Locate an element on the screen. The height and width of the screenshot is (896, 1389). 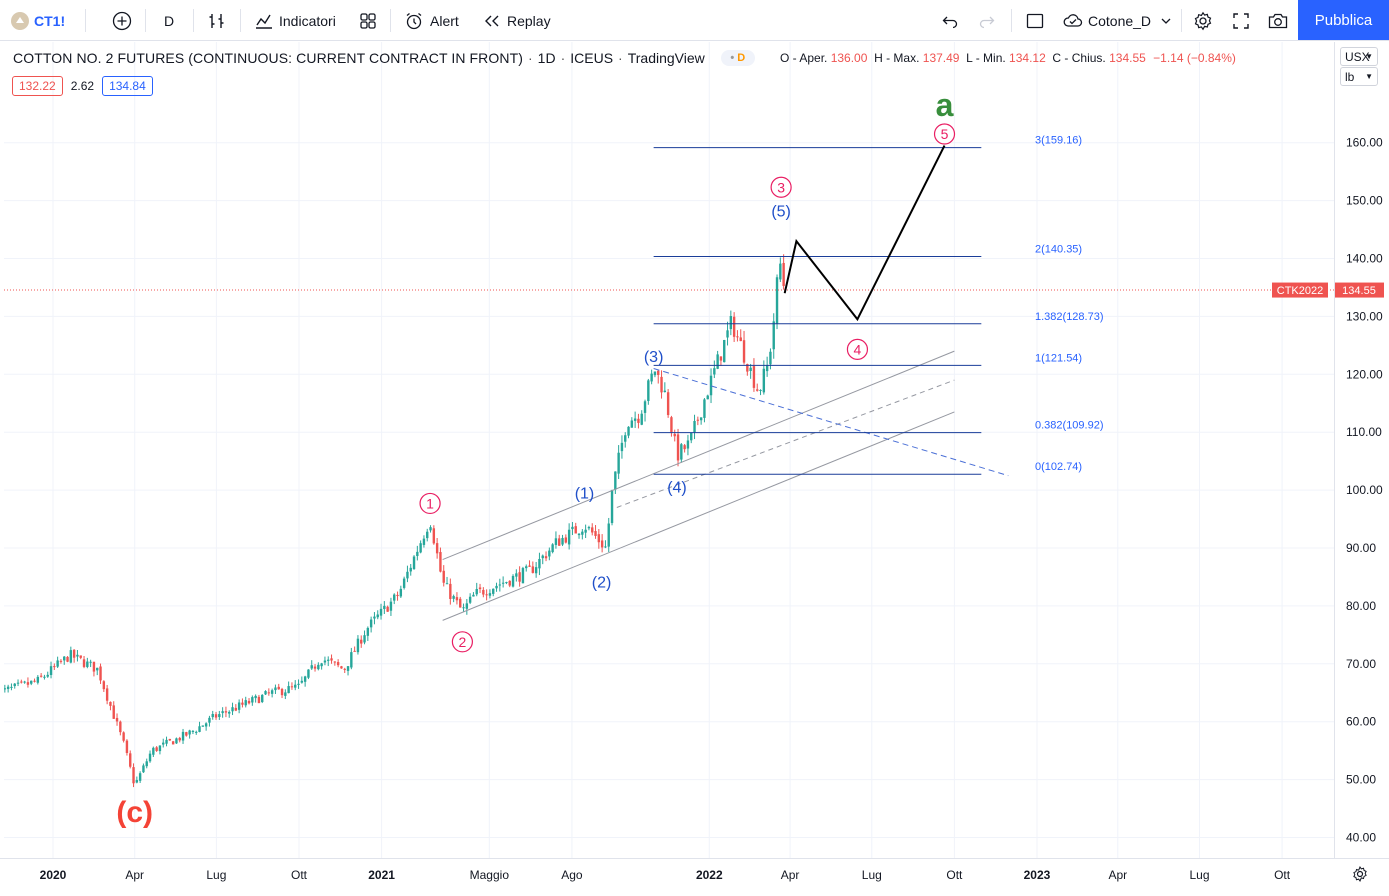
settings-button is located at coordinates (1203, 20).